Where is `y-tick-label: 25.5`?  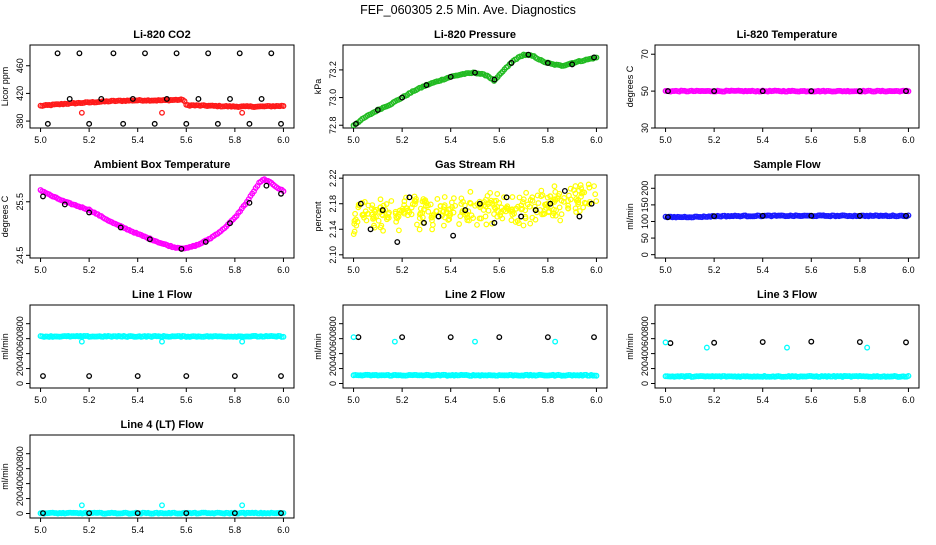
y-tick-label: 25.5 is located at coordinates (20, 202).